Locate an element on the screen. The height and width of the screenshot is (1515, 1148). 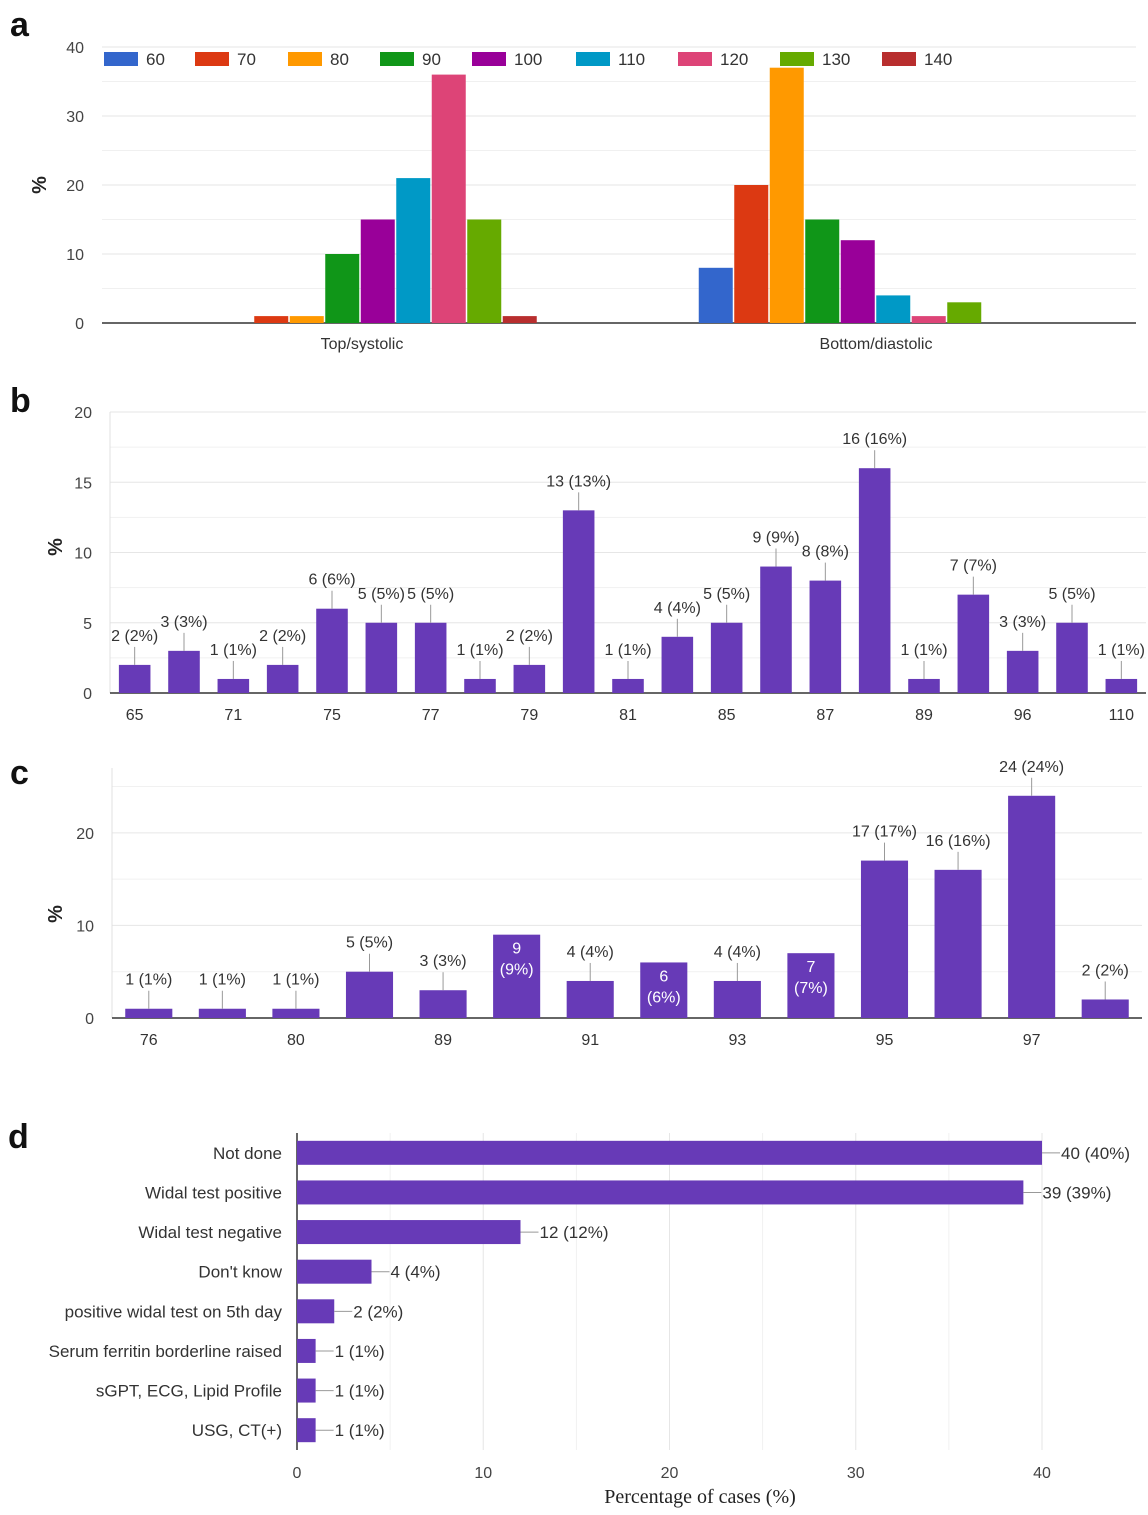
y-tick-label: 20 is located at coordinates (85, 834).